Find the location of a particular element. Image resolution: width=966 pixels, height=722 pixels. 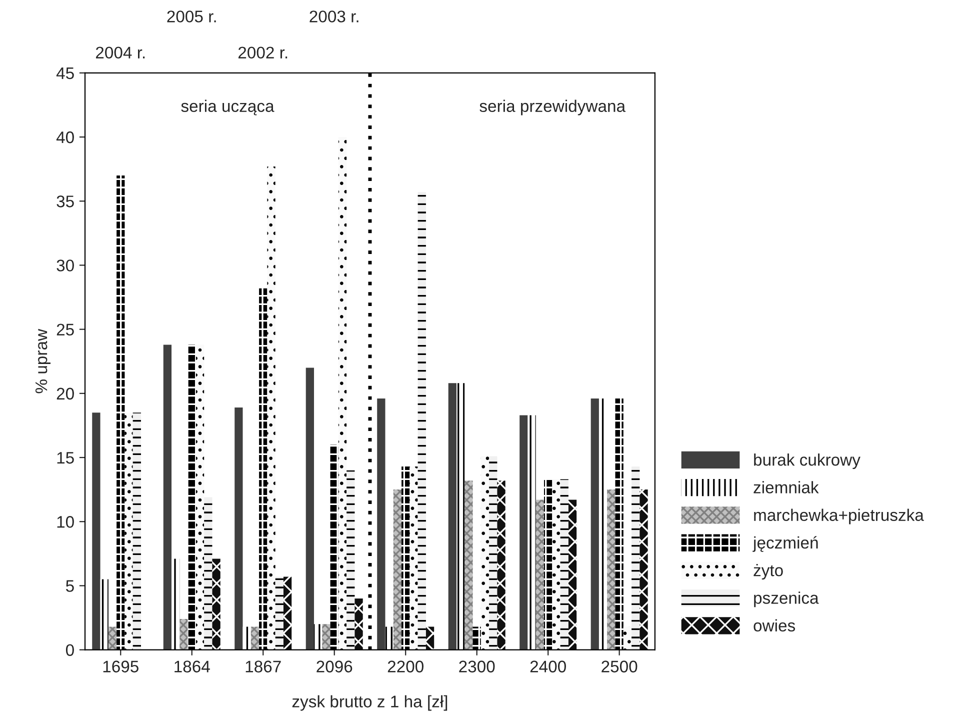

x-tick-label: 1695 is located at coordinates (120, 666).